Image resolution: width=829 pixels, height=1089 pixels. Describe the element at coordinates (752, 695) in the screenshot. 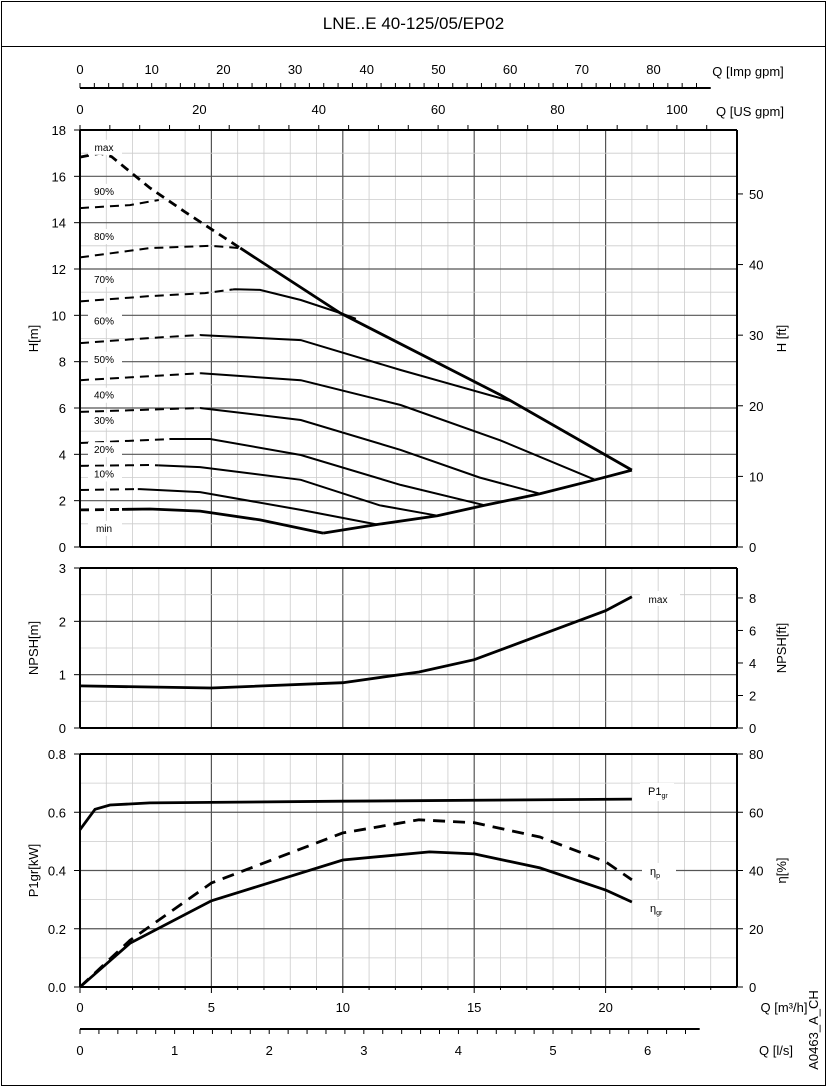

I see `y-right-tick-label: 2` at that location.